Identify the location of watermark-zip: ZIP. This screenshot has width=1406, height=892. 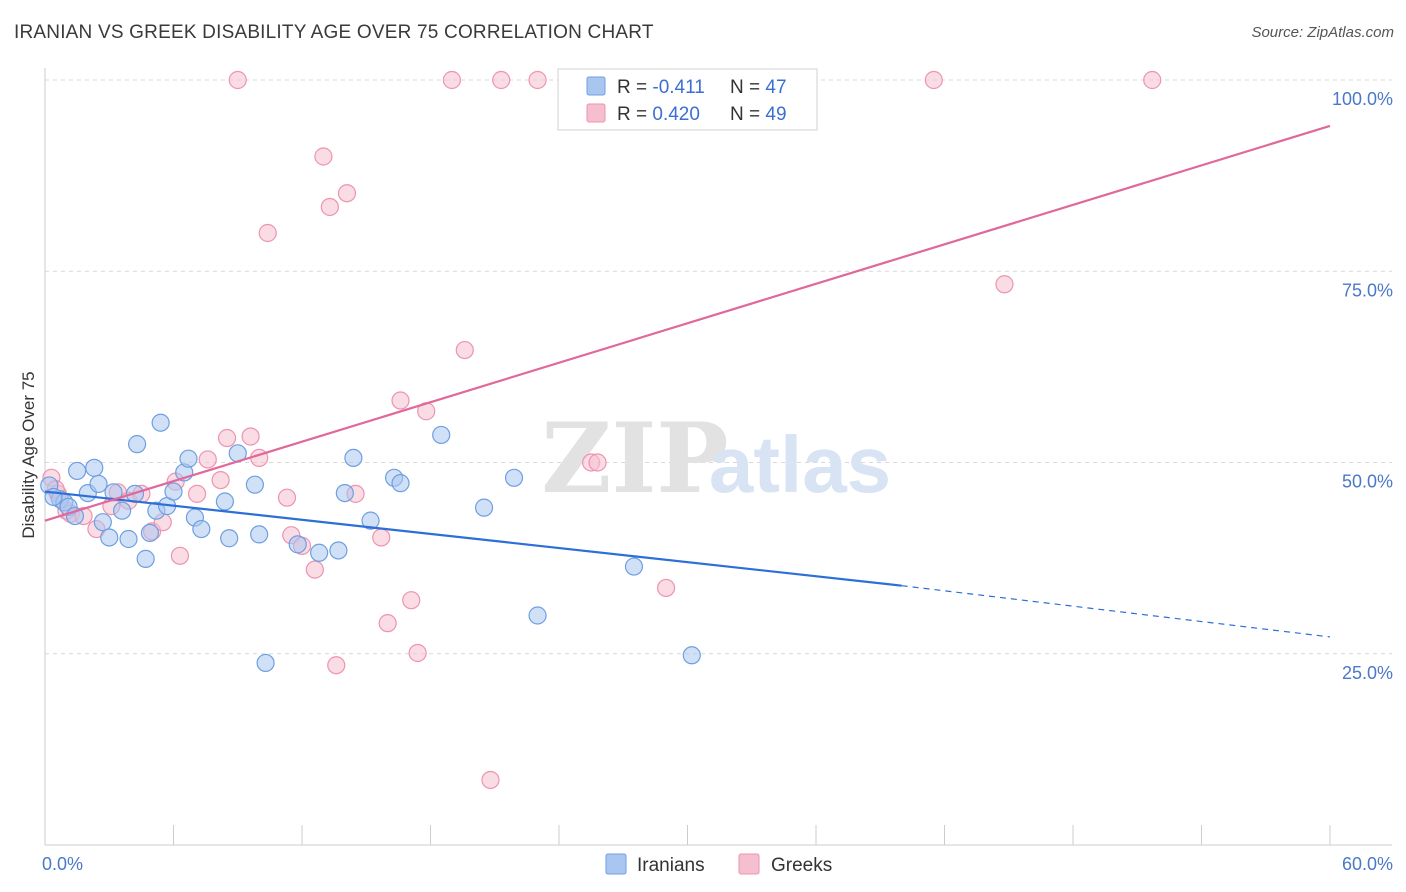
(634, 458).